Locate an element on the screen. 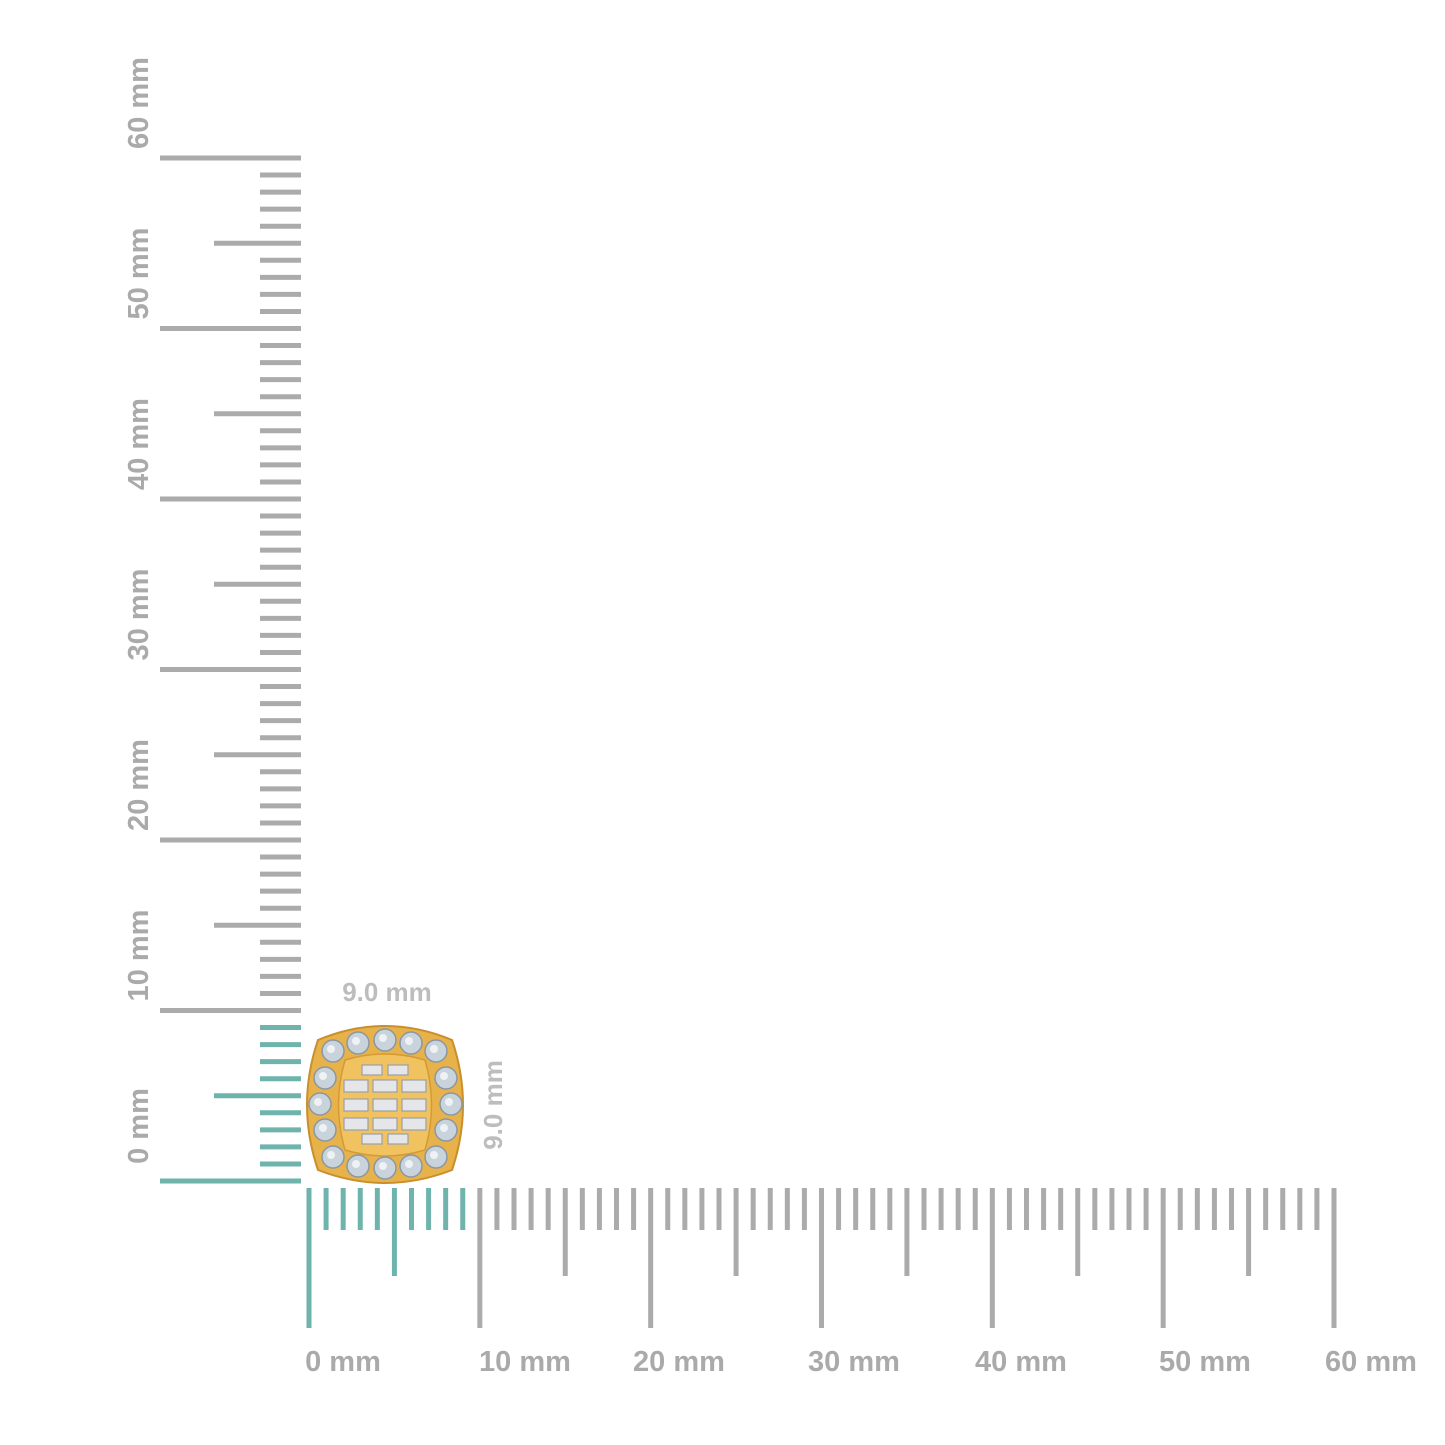  horizontal-label: 20 mm is located at coordinates (679, 1362).